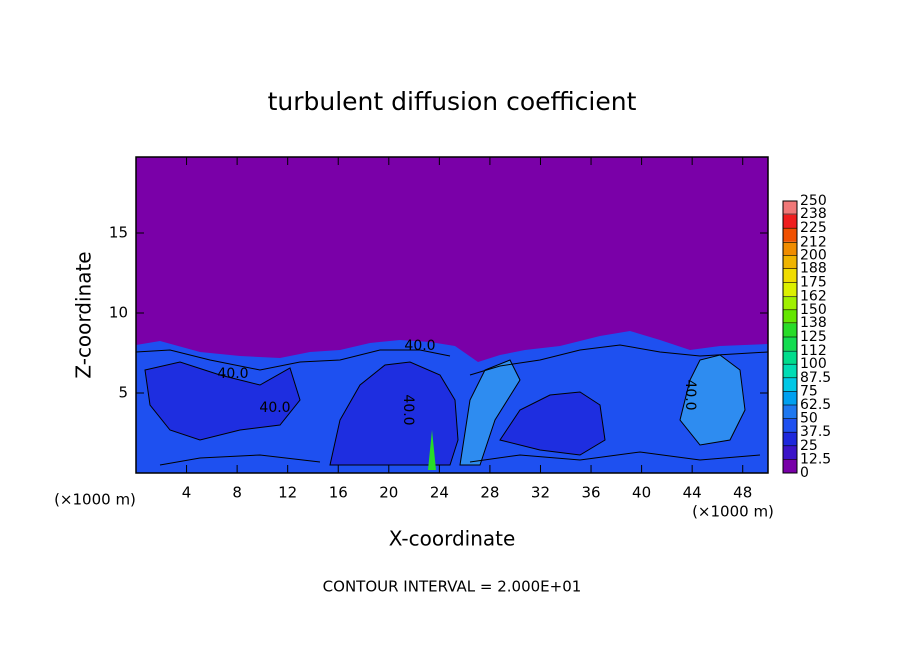 This screenshot has width=904, height=654. Describe the element at coordinates (813, 268) in the screenshot. I see `colorbar-label: 188` at that location.